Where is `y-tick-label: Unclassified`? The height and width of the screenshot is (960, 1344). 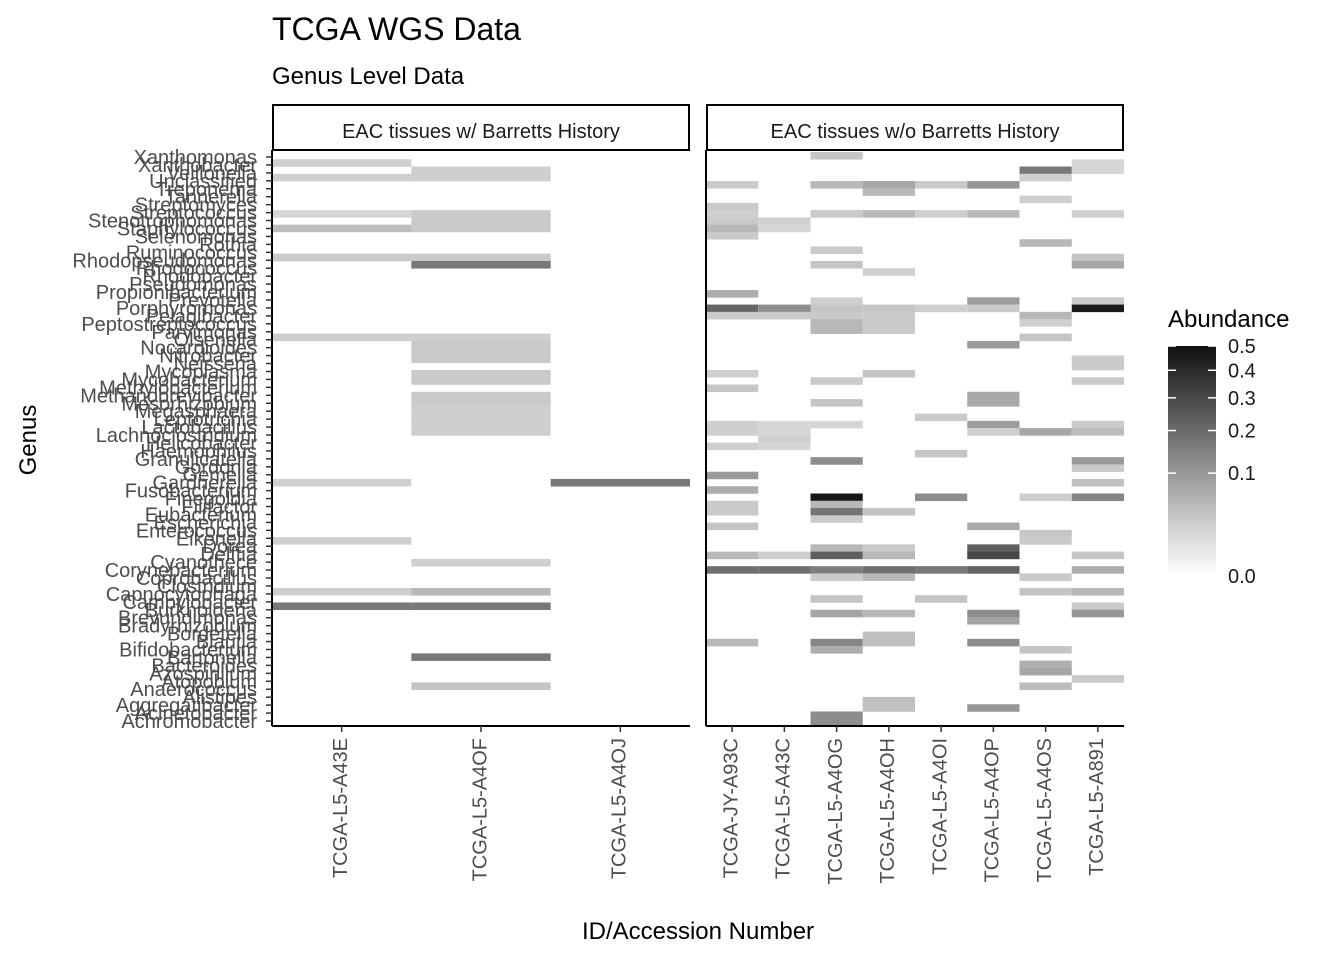
y-tick-label: Unclassified is located at coordinates (203, 182).